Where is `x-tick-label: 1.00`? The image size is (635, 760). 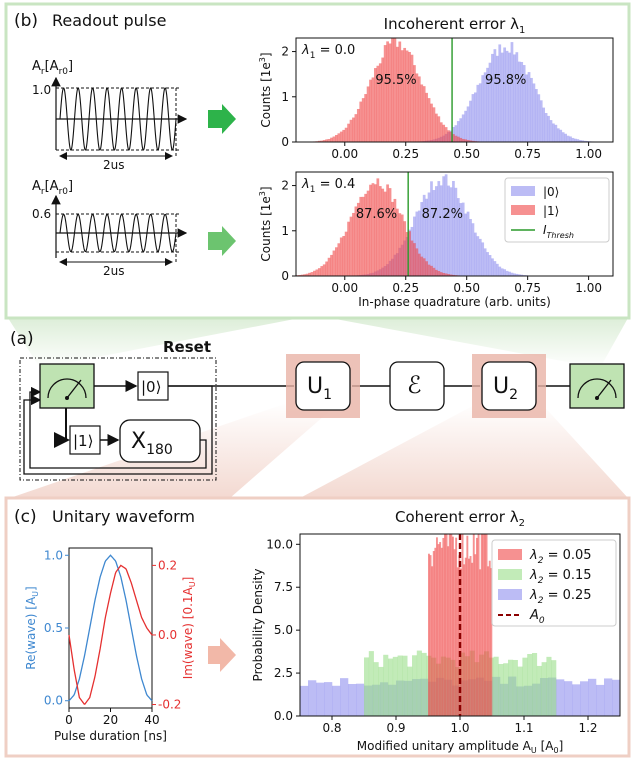 x-tick-label: 1.00 is located at coordinates (588, 288).